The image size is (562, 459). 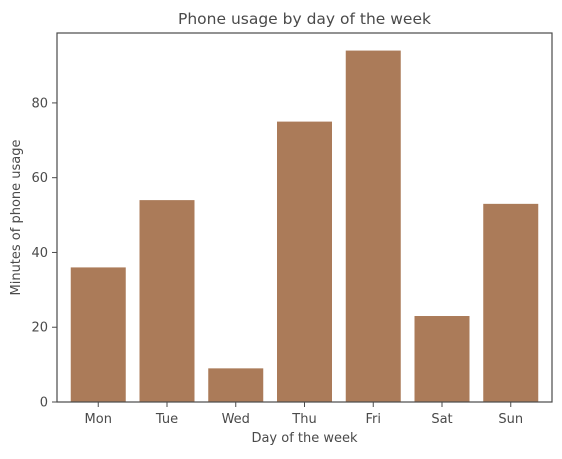 What do you see at coordinates (167, 301) in the screenshot?
I see `bar-tue` at bounding box center [167, 301].